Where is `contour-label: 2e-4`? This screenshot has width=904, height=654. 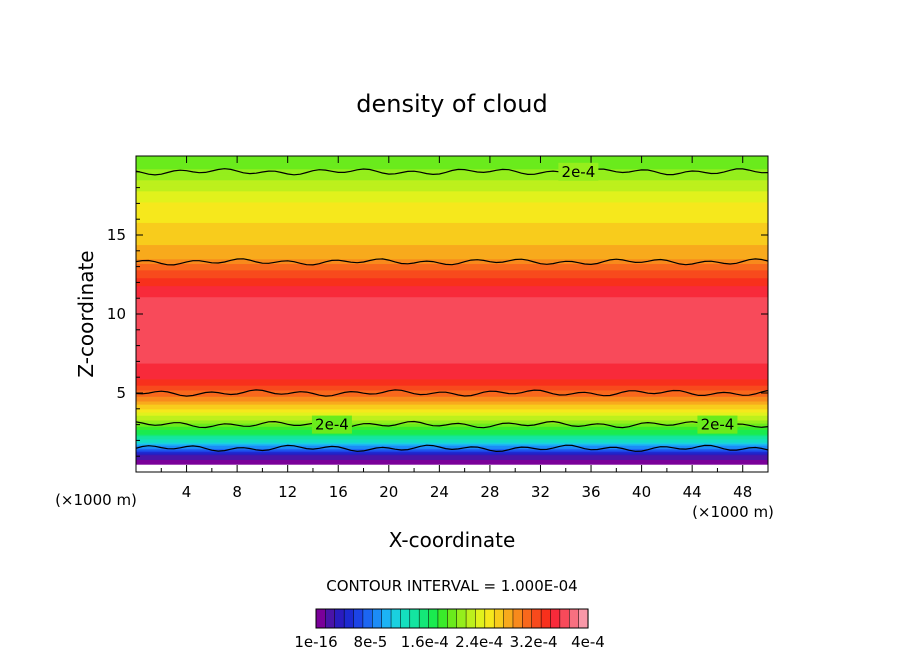
contour-label: 2e-4 is located at coordinates (579, 172).